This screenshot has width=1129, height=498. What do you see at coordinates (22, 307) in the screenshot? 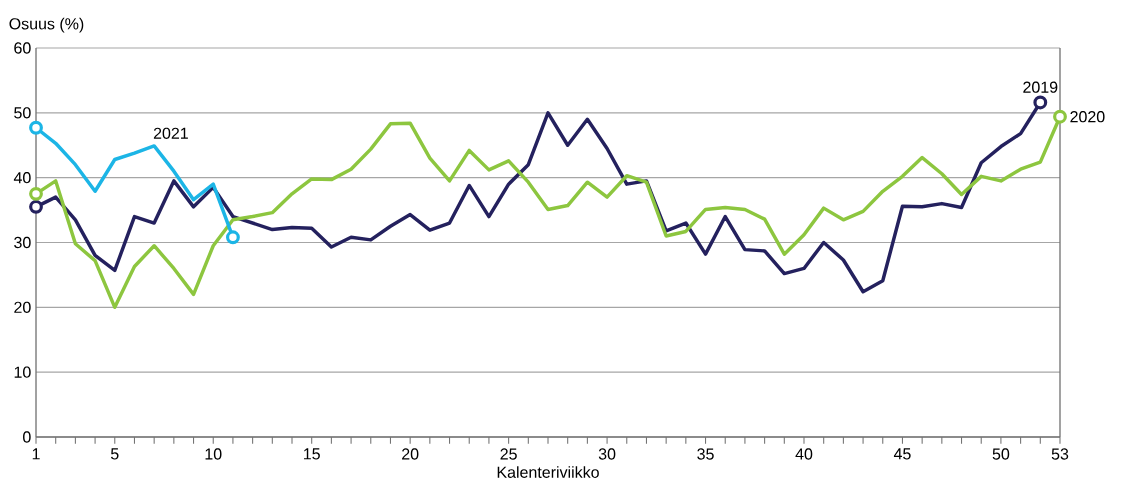
I see `y-tick-label: 20` at bounding box center [22, 307].